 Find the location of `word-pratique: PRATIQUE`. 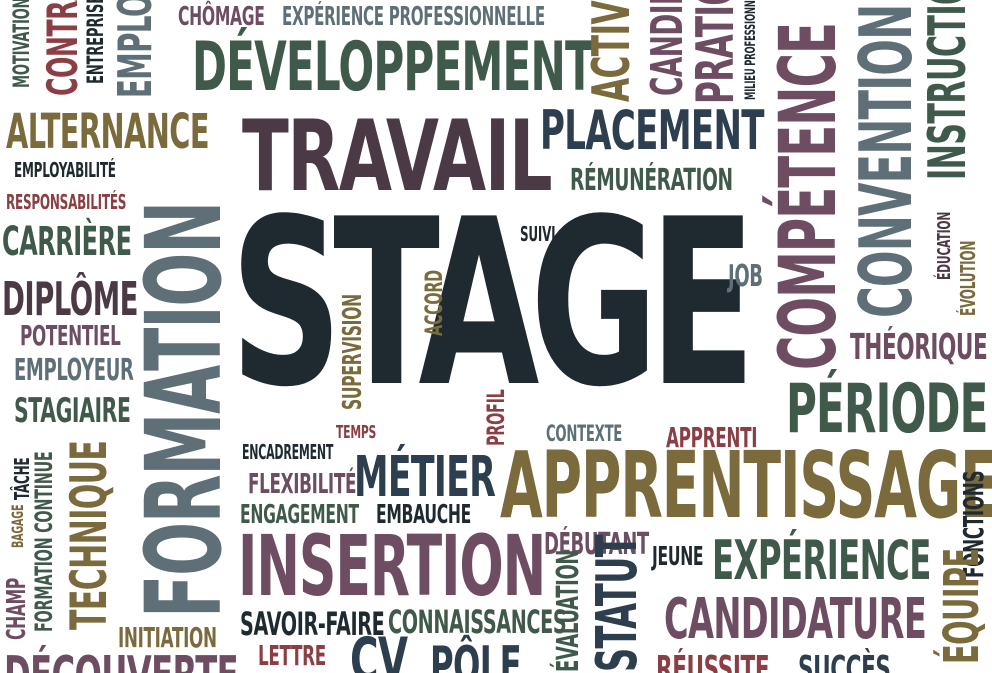

word-pratique: PRATIQUE is located at coordinates (716, 52).